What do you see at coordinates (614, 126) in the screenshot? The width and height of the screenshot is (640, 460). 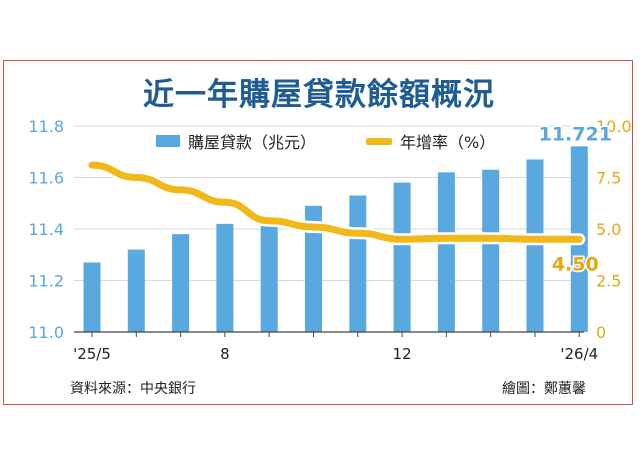 I see `right-axis-tick-label: 10.0` at bounding box center [614, 126].